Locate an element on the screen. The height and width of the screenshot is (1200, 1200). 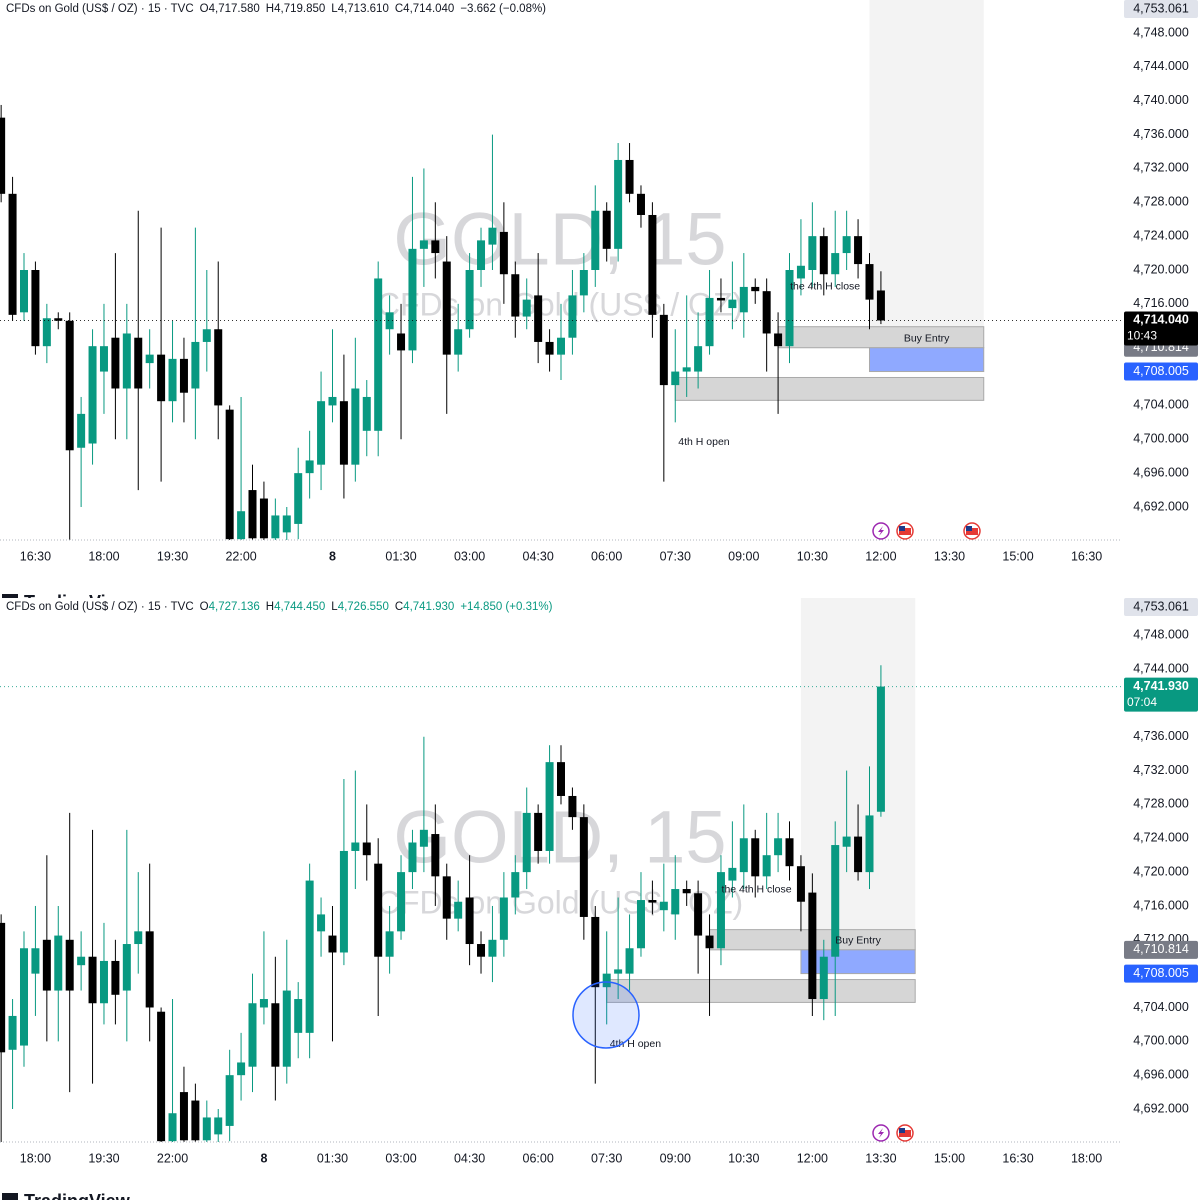
y-tick-label: 4,700.000 is located at coordinates (1161, 439).